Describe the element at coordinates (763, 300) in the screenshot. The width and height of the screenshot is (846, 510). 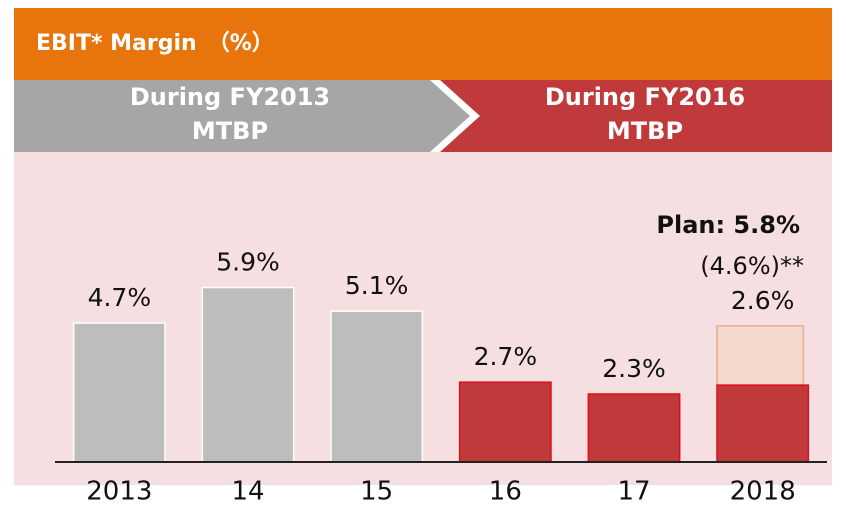
I see `data-label: 2.6%` at that location.